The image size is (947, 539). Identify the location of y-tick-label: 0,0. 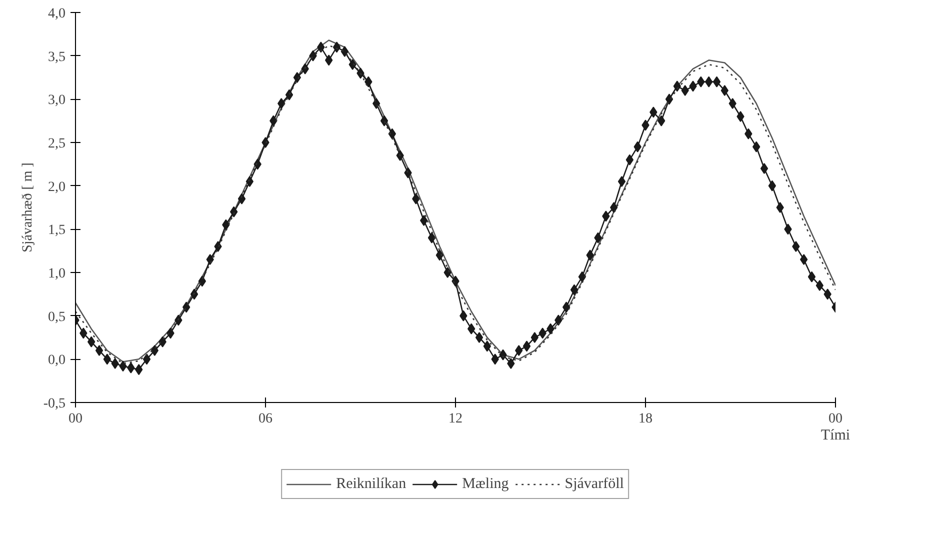
(57, 360).